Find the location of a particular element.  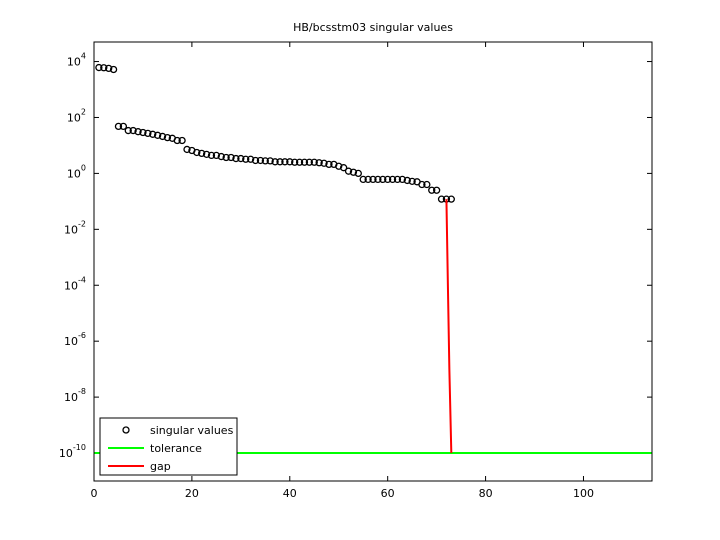

x-tick-label: 80 is located at coordinates (486, 493).